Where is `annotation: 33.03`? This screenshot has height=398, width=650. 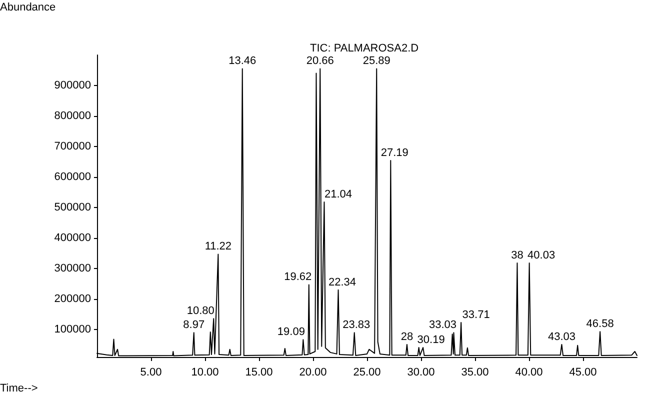
annotation: 33.03 is located at coordinates (442, 325).